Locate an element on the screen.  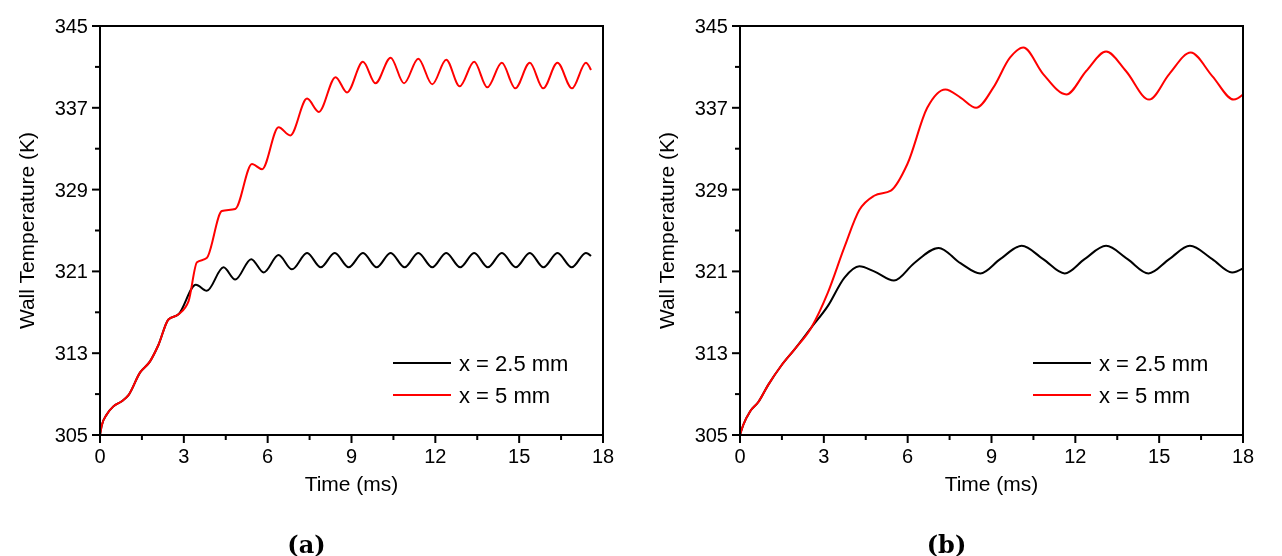
text: (b) is located at coordinates (946, 543).